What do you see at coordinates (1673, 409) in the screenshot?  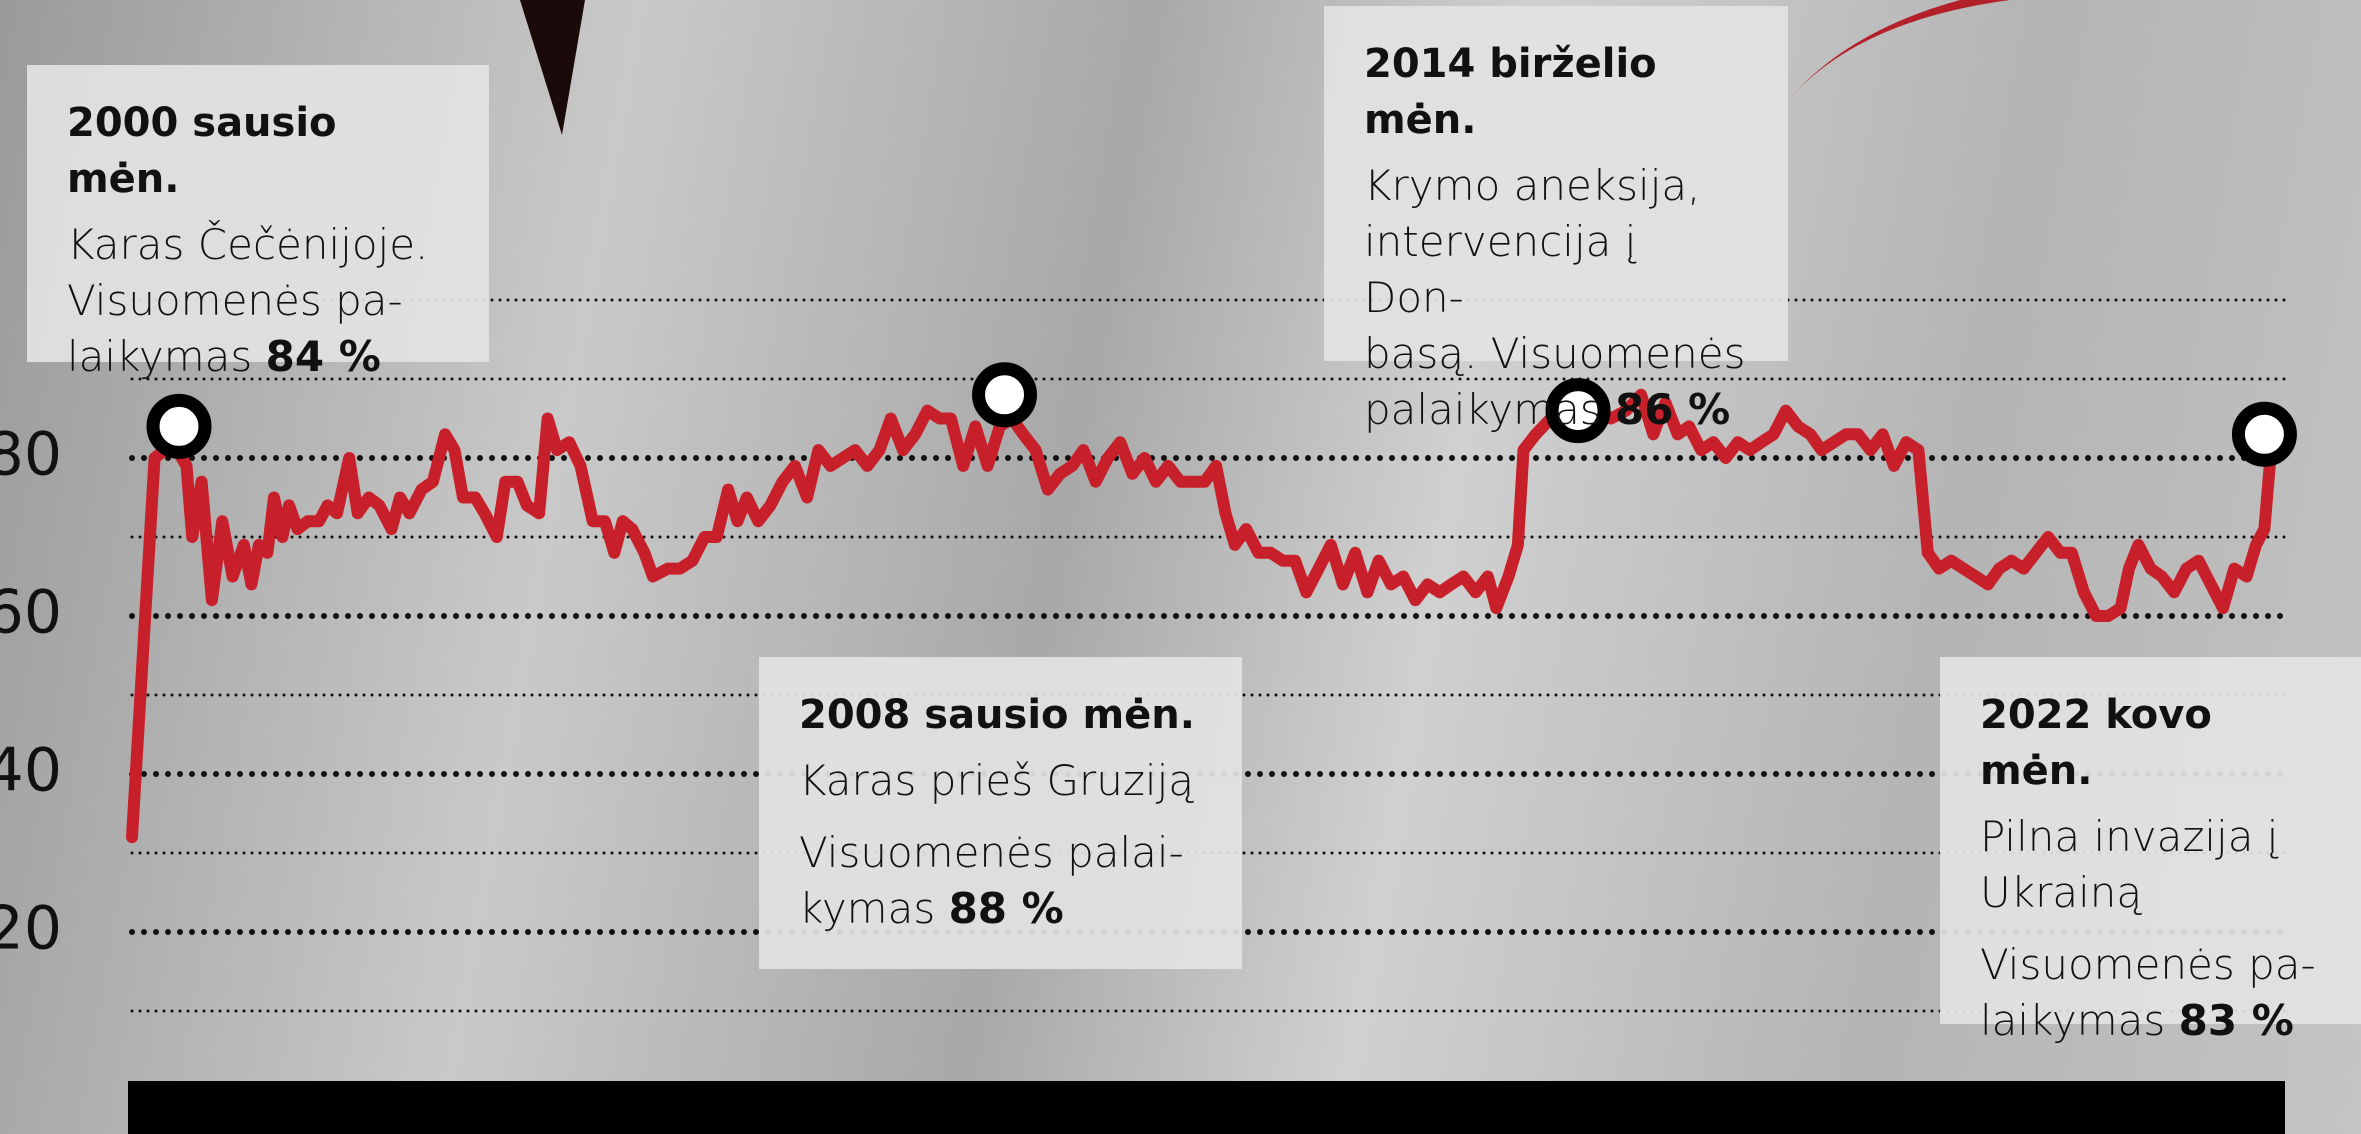 I see `value-label: 86 %` at bounding box center [1673, 409].